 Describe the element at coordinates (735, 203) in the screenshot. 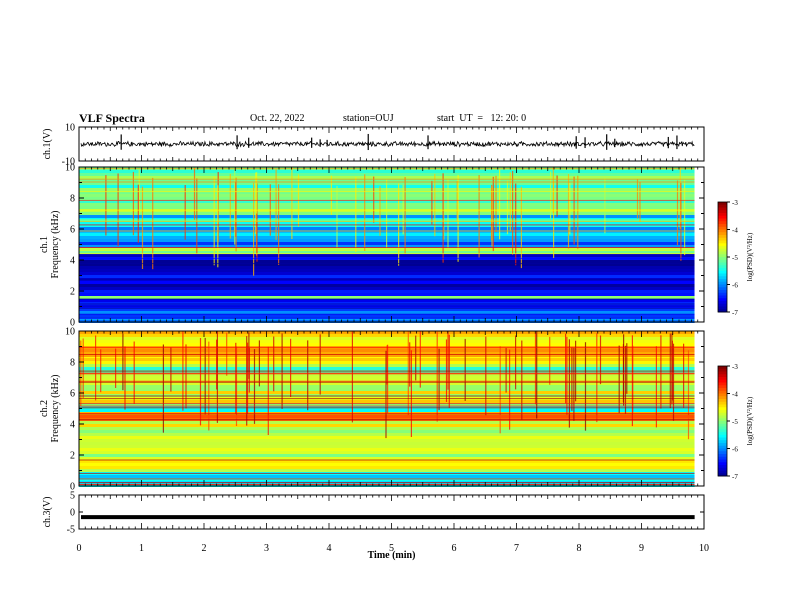

I see `colorbar-tick-label: -3` at that location.